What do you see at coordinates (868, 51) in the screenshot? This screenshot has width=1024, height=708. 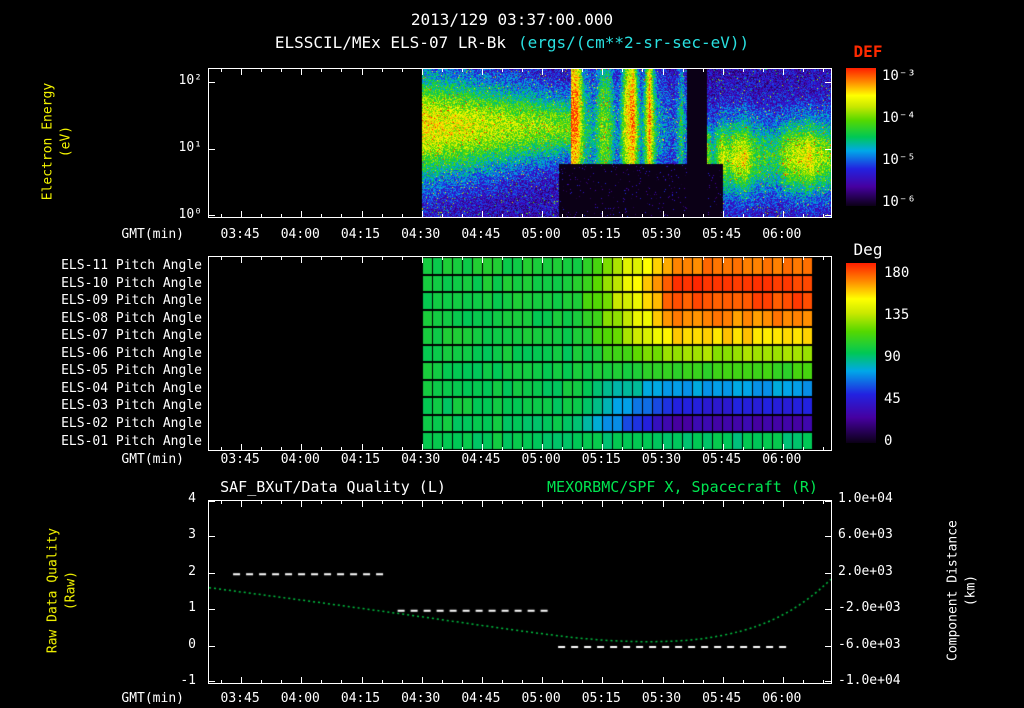 I see `def-colorbar-title: DEF` at bounding box center [868, 51].